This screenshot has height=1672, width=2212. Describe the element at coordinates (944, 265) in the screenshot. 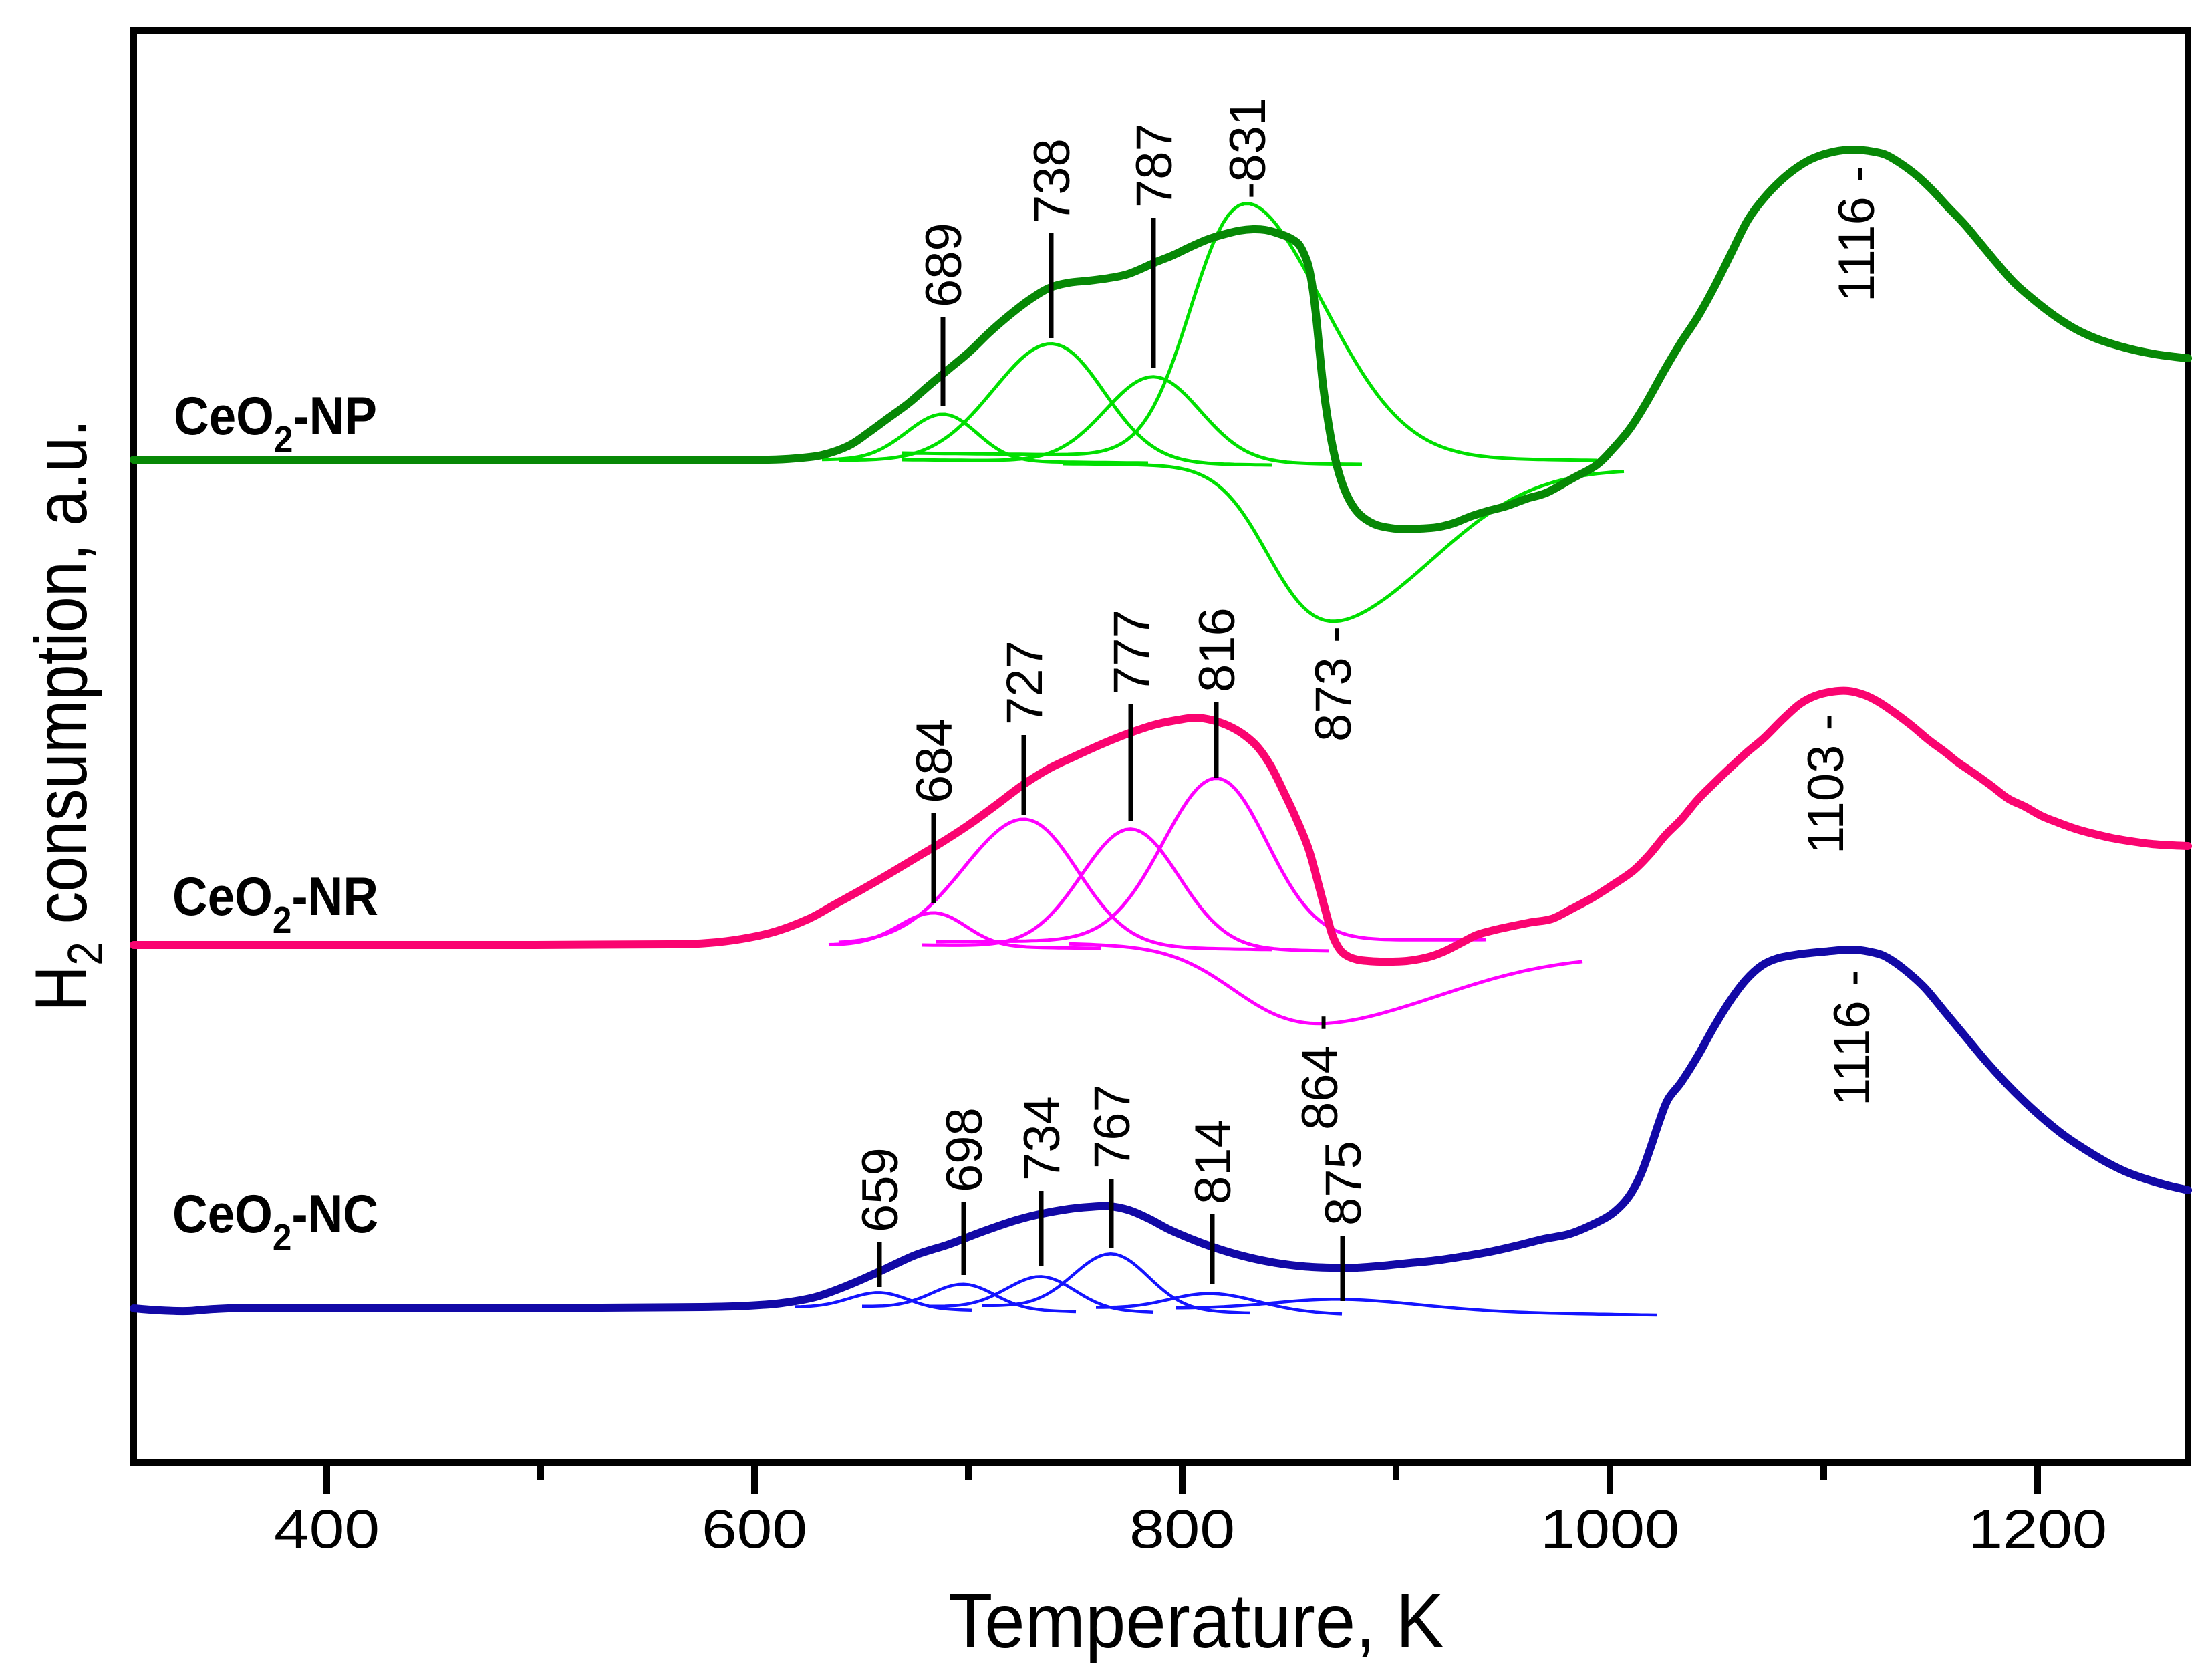

I see `svg-text: 689` at that location.